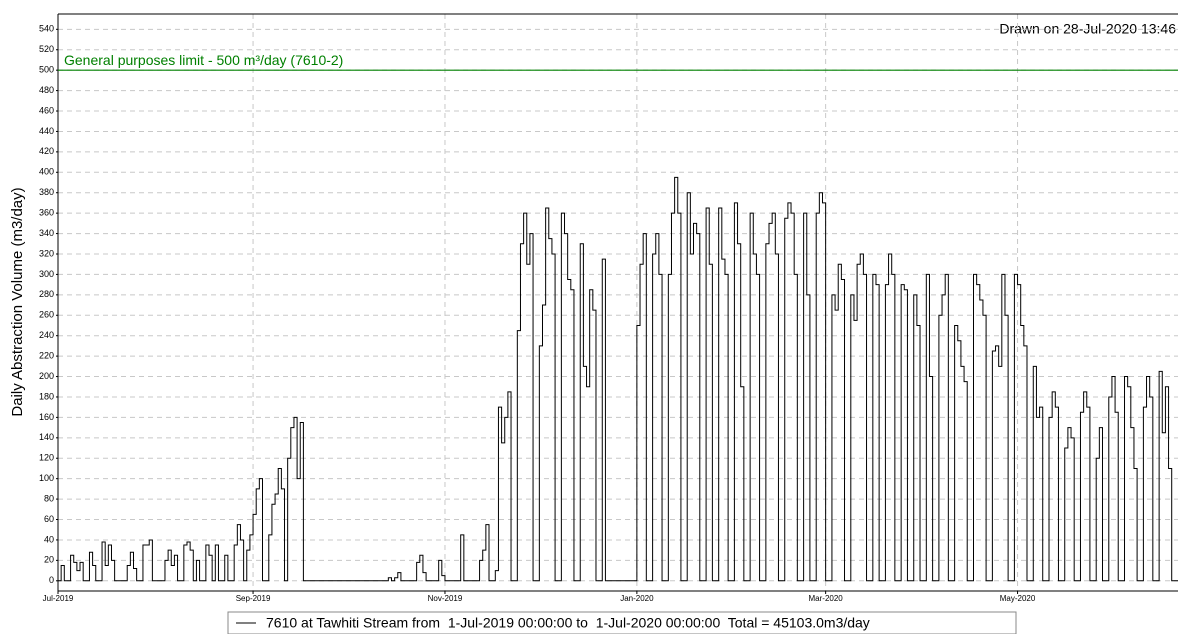  I want to click on y-tick-label: 280, so click(46, 294).